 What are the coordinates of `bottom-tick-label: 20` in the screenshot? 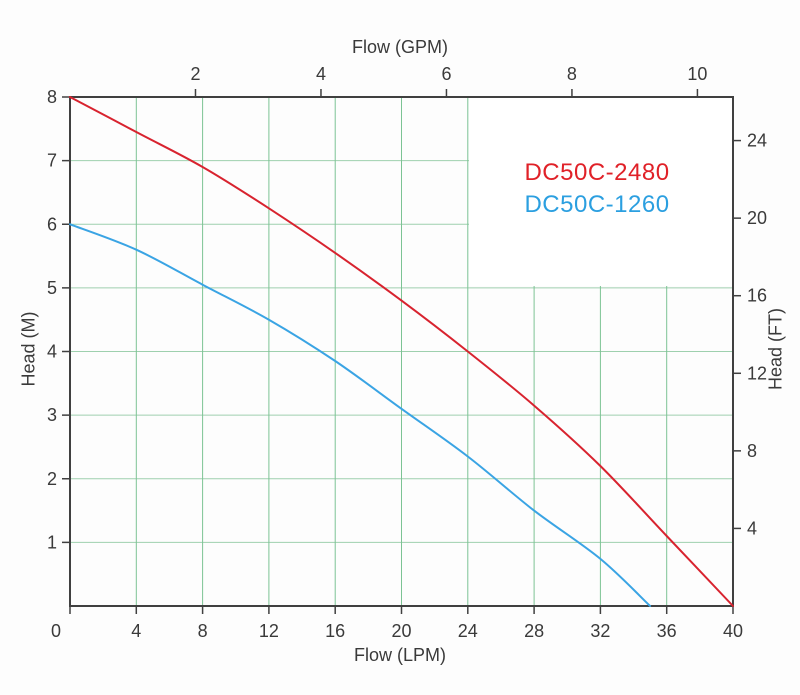 It's located at (401, 631).